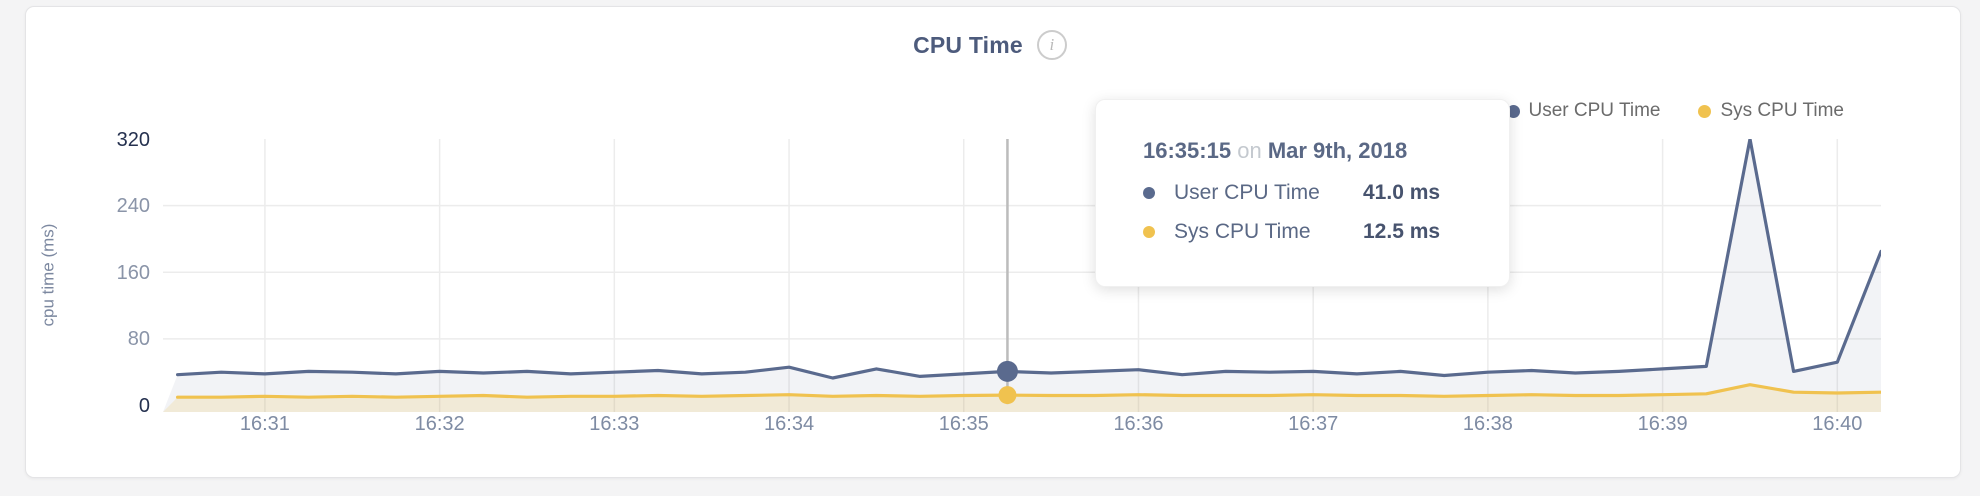  What do you see at coordinates (1187, 150) in the screenshot?
I see `tooltip-time: 16:35:15` at bounding box center [1187, 150].